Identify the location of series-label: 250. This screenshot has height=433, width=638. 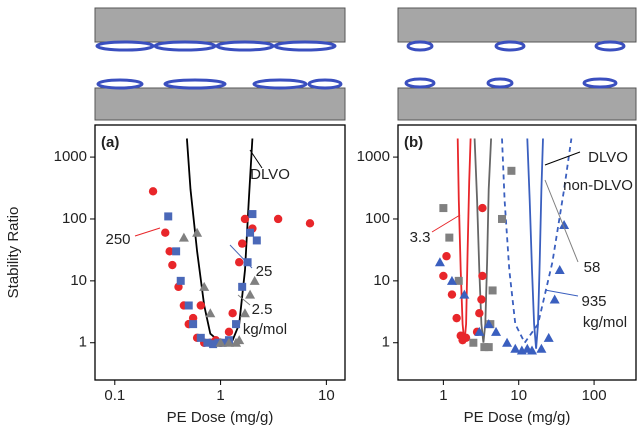
(117, 239).